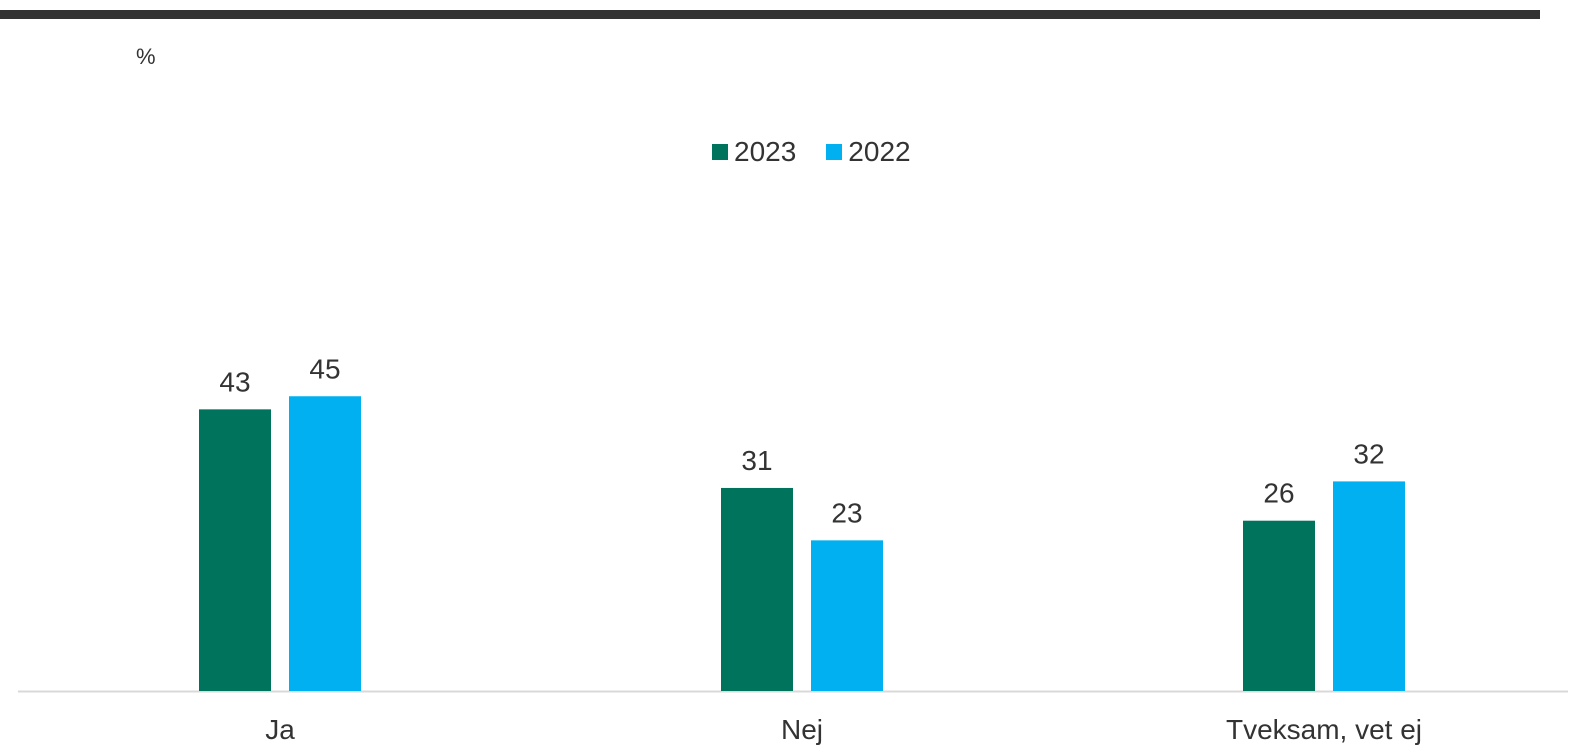  I want to click on unit-label: %, so click(146, 56).